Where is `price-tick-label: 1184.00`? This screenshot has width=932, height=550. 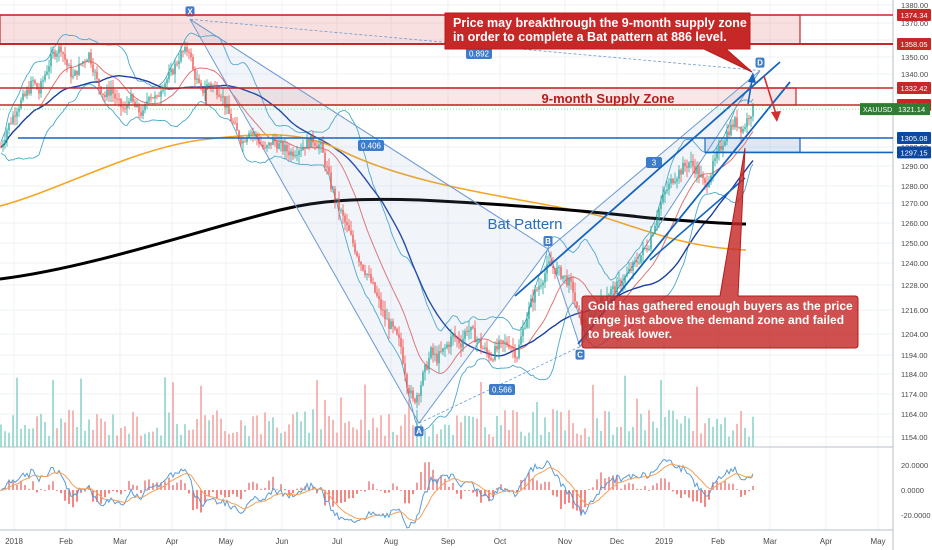 price-tick-label: 1184.00 is located at coordinates (914, 374).